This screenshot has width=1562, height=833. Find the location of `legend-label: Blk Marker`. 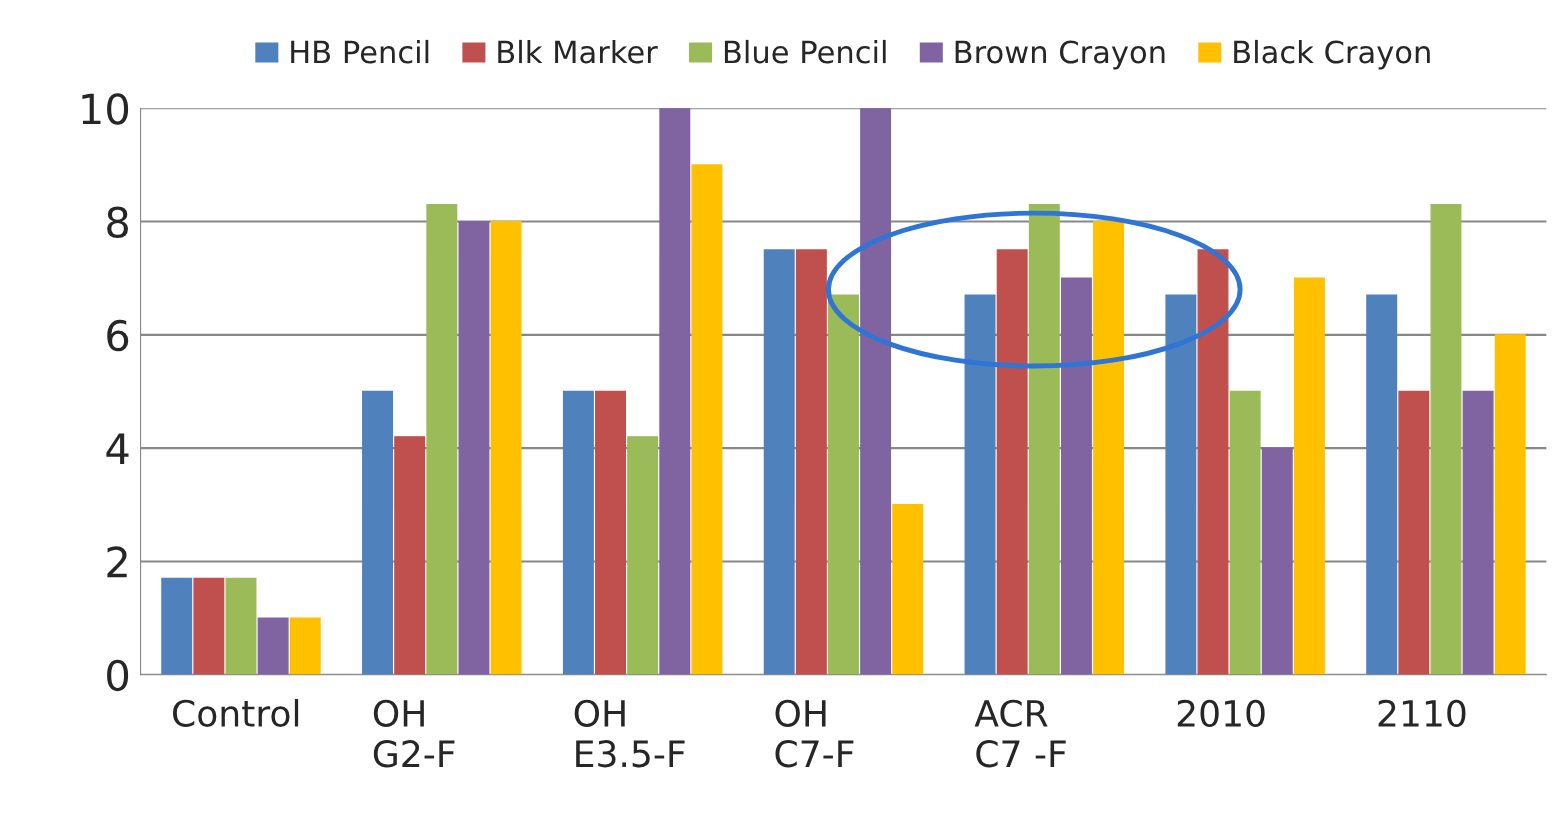

legend-label: Blk Marker is located at coordinates (578, 51).